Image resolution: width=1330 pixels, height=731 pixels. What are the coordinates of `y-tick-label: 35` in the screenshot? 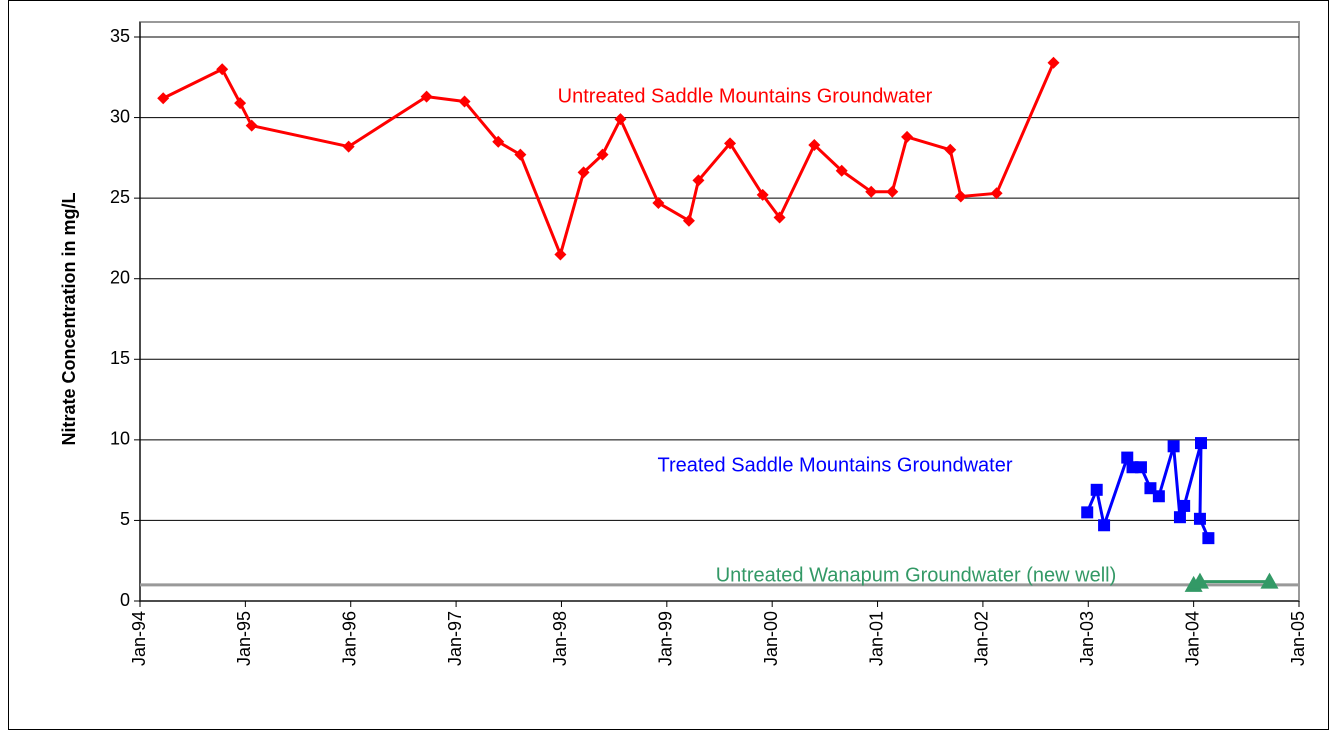 It's located at (120, 36).